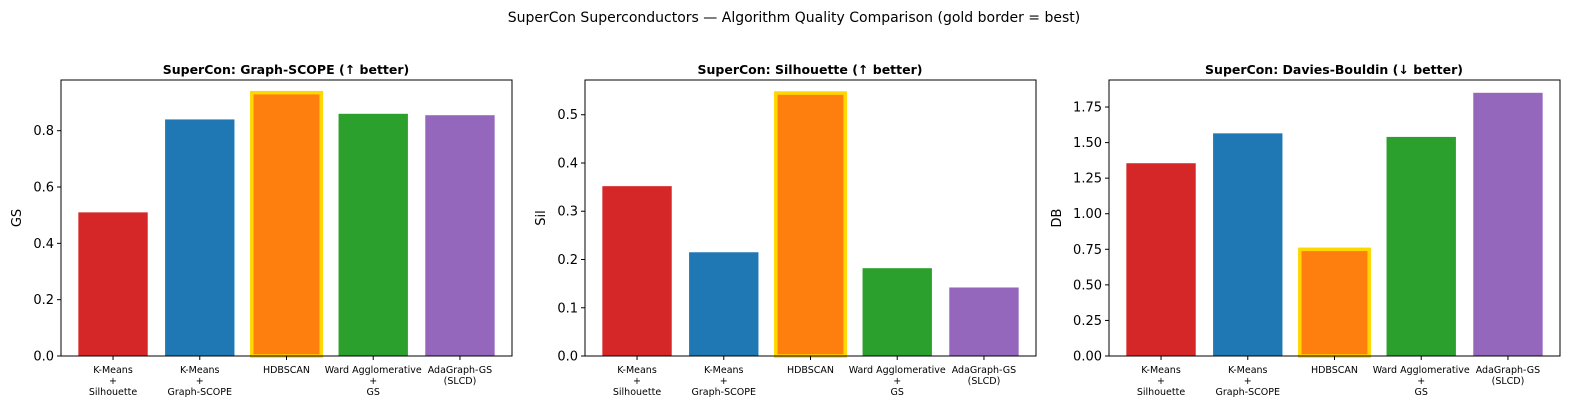  What do you see at coordinates (567, 308) in the screenshot?
I see `y-tick-label: 0.1` at bounding box center [567, 308].